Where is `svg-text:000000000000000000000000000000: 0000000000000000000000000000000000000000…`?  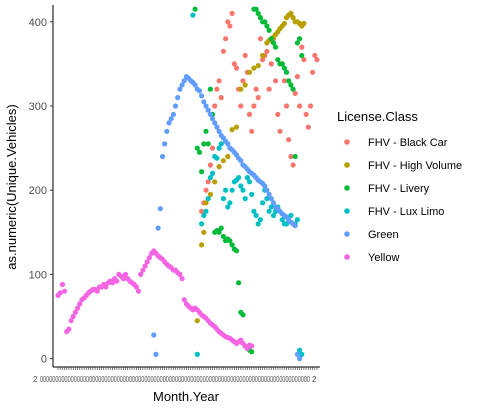 svg-text:000000000000000000000000000000: 0000000000000000000000000000000000000000… is located at coordinates (175, 379).